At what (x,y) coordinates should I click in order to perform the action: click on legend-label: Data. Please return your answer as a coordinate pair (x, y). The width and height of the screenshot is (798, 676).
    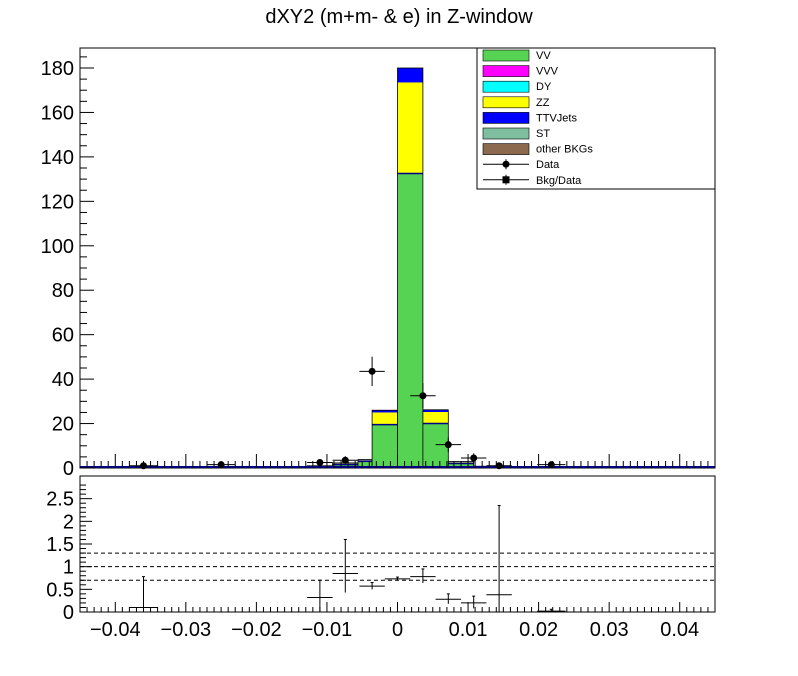
    Looking at the image, I should click on (548, 165).